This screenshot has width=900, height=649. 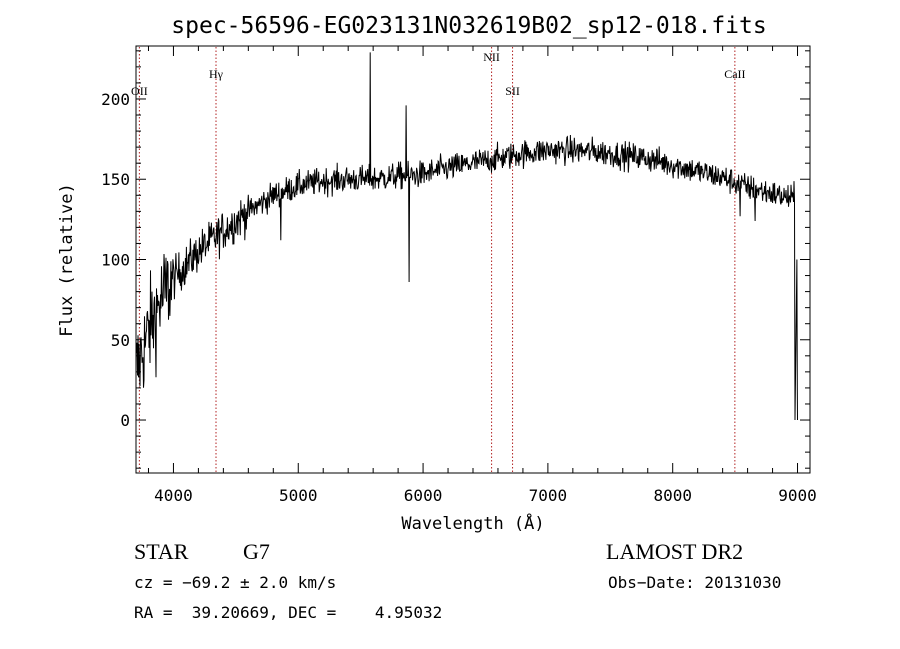 What do you see at coordinates (548, 495) in the screenshot?
I see `x-tick-label: 7000` at bounding box center [548, 495].